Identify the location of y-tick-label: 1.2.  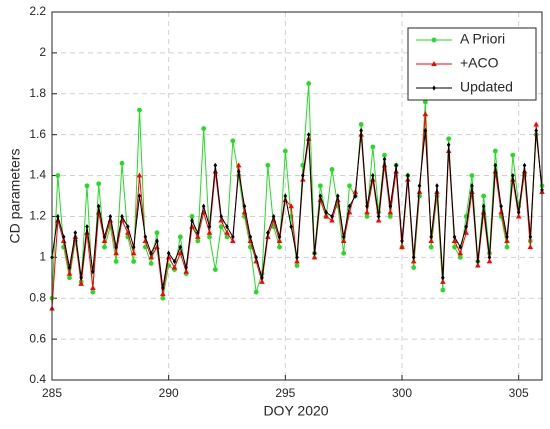
(37, 216).